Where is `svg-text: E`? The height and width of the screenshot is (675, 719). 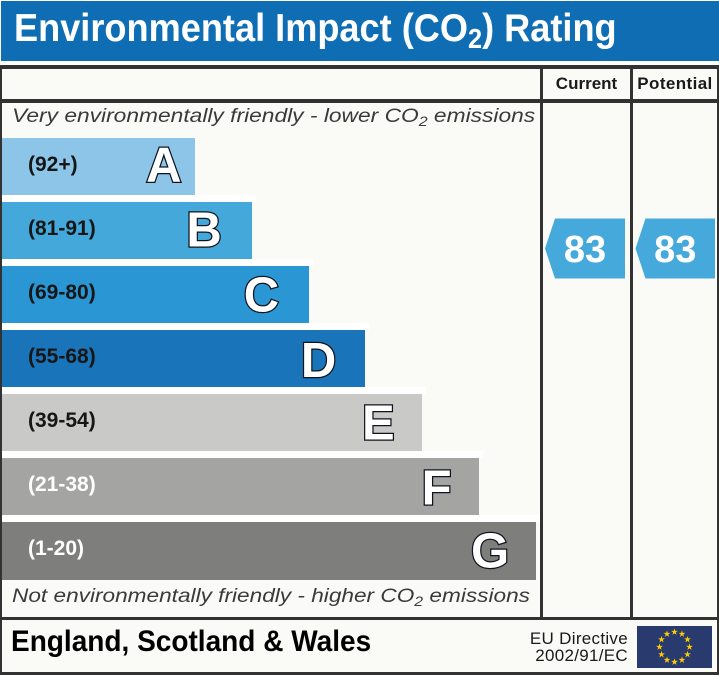
svg-text: E is located at coordinates (378, 424).